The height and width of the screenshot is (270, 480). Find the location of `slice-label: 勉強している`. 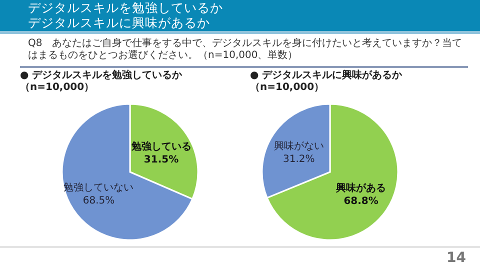

slice-label: 勉強している is located at coordinates (161, 146).